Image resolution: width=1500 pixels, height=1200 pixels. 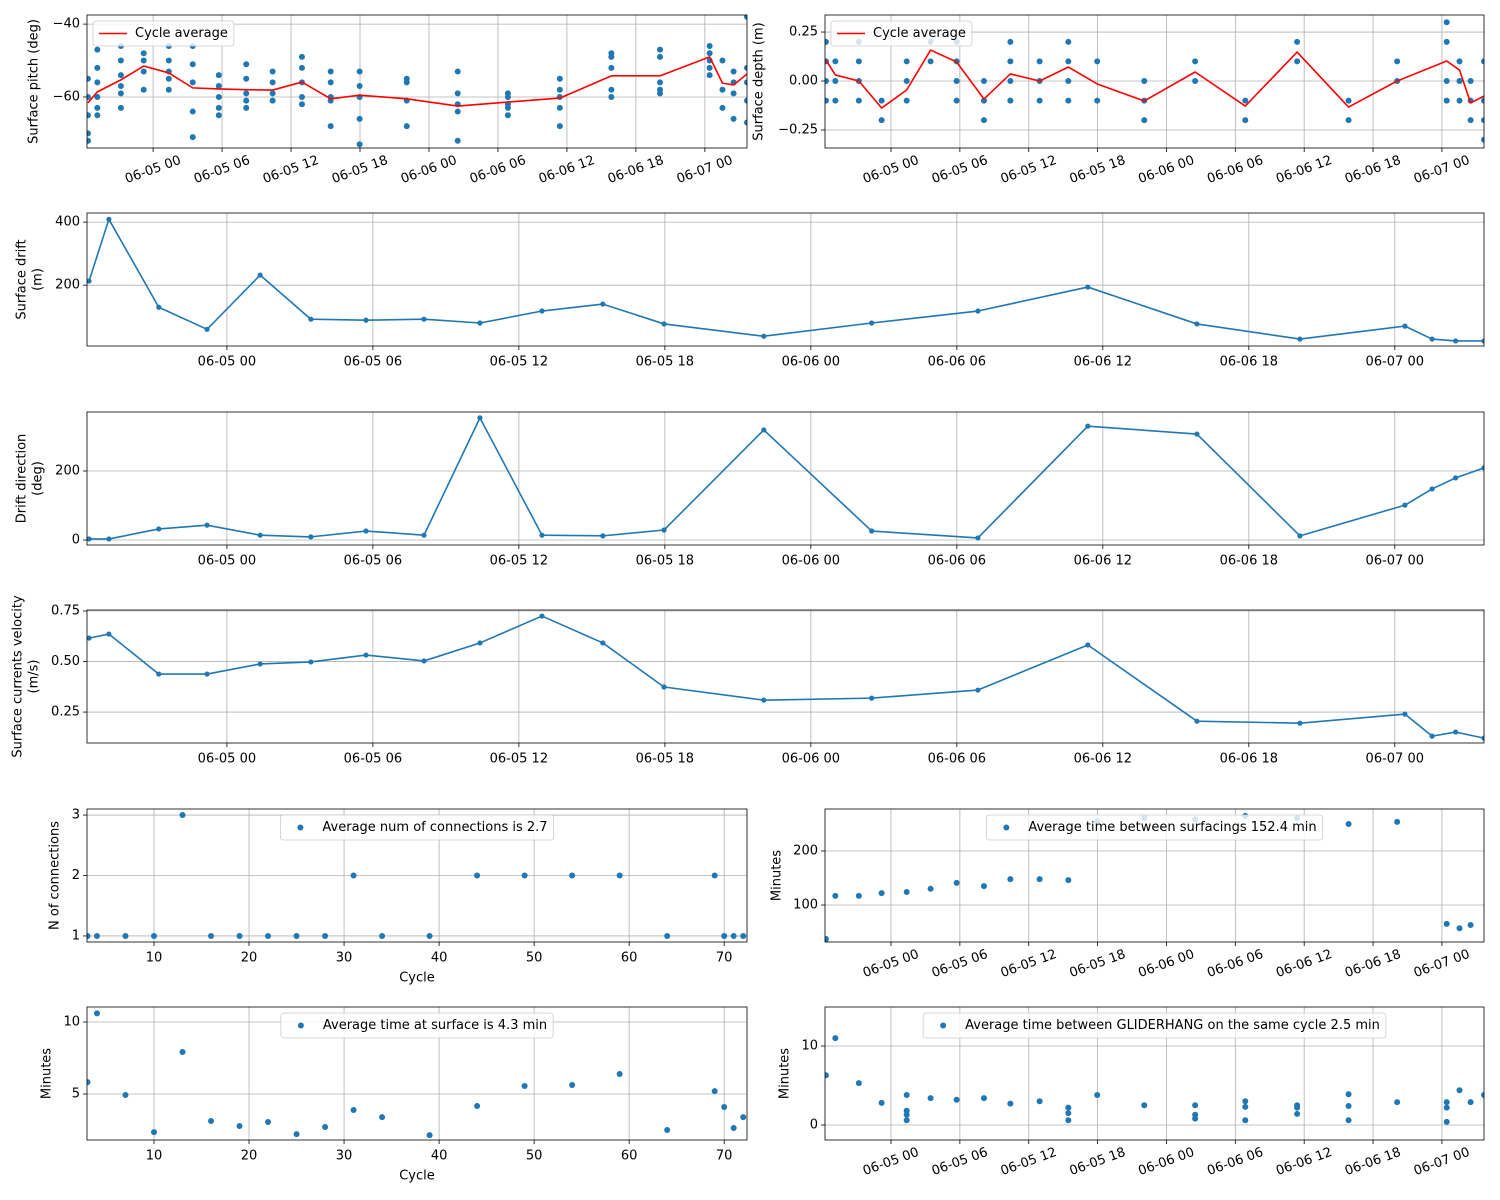 What do you see at coordinates (34, 81) in the screenshot?
I see `y-axis-label: Surface pitch (deg)` at bounding box center [34, 81].